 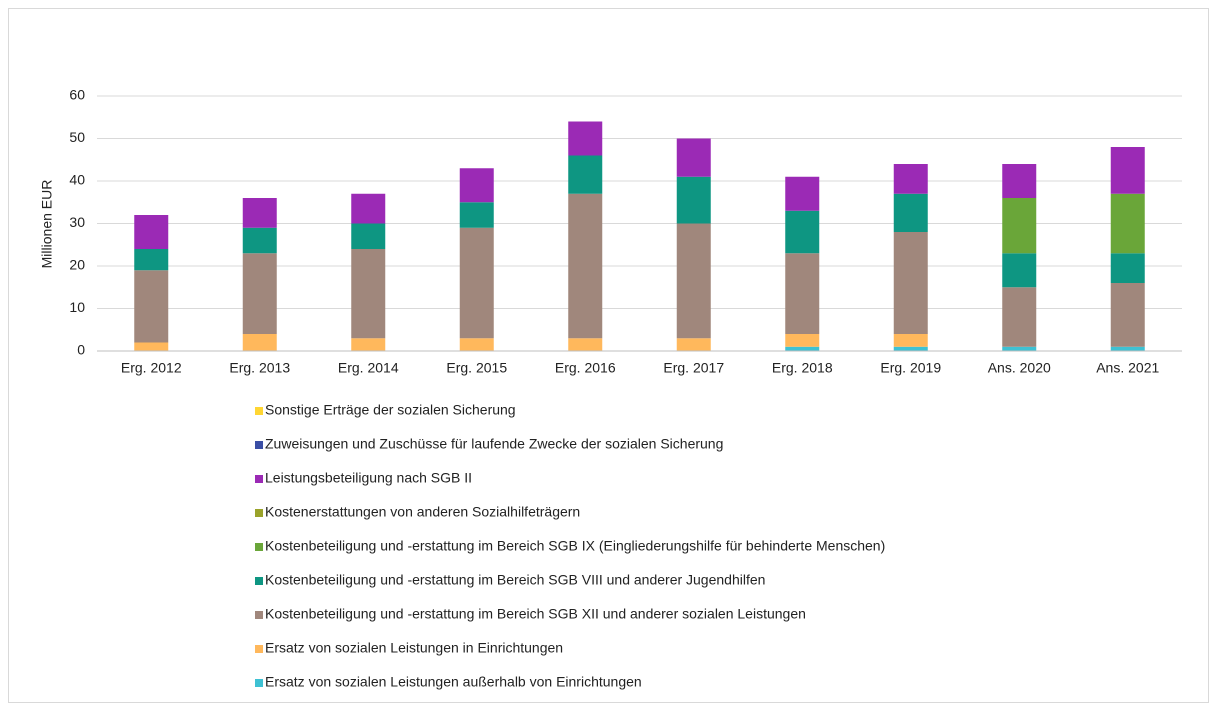 What do you see at coordinates (476, 368) in the screenshot?
I see `x-tick-label: Erg. 2015` at bounding box center [476, 368].